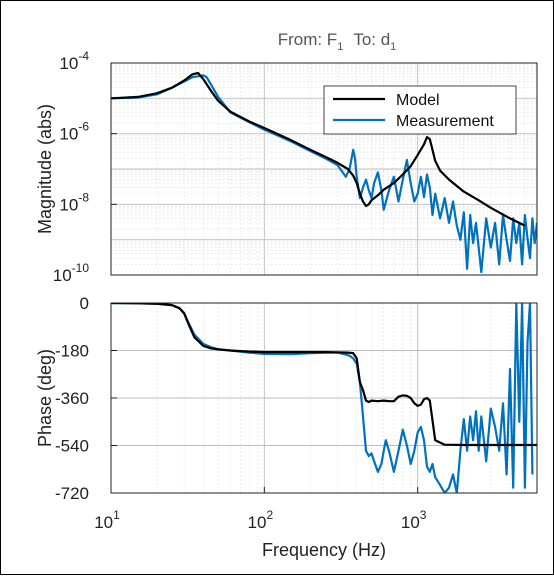  What do you see at coordinates (85, 167) in the screenshot?
I see `magnitude-y-ticks: 10⁻⁴ 10⁻⁶ 10⁻⁸ 10⁻¹⁰` at bounding box center [85, 167].